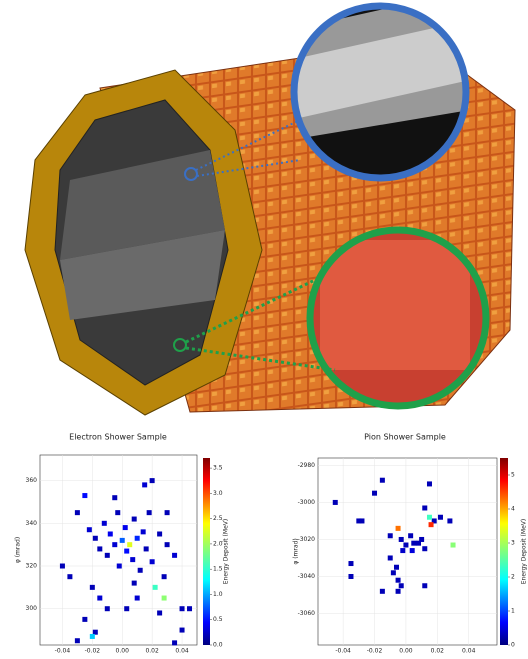 The height and width of the screenshot is (659, 528). I want to click on y-tick-label: -3040, so click(307, 576).